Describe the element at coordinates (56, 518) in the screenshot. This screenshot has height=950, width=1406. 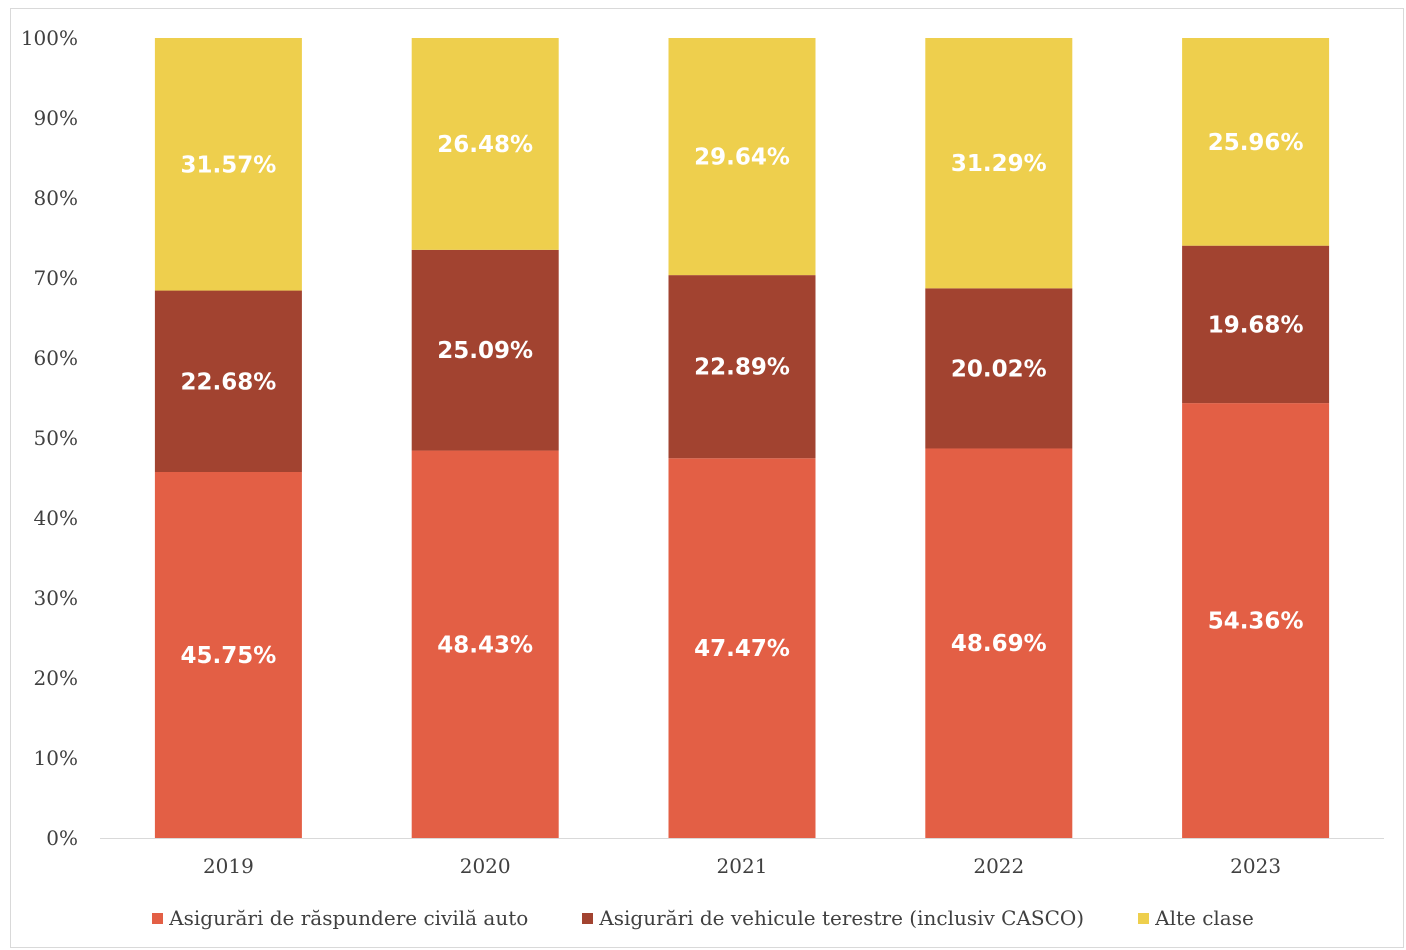
I see `y-tick-label: 40%` at that location.